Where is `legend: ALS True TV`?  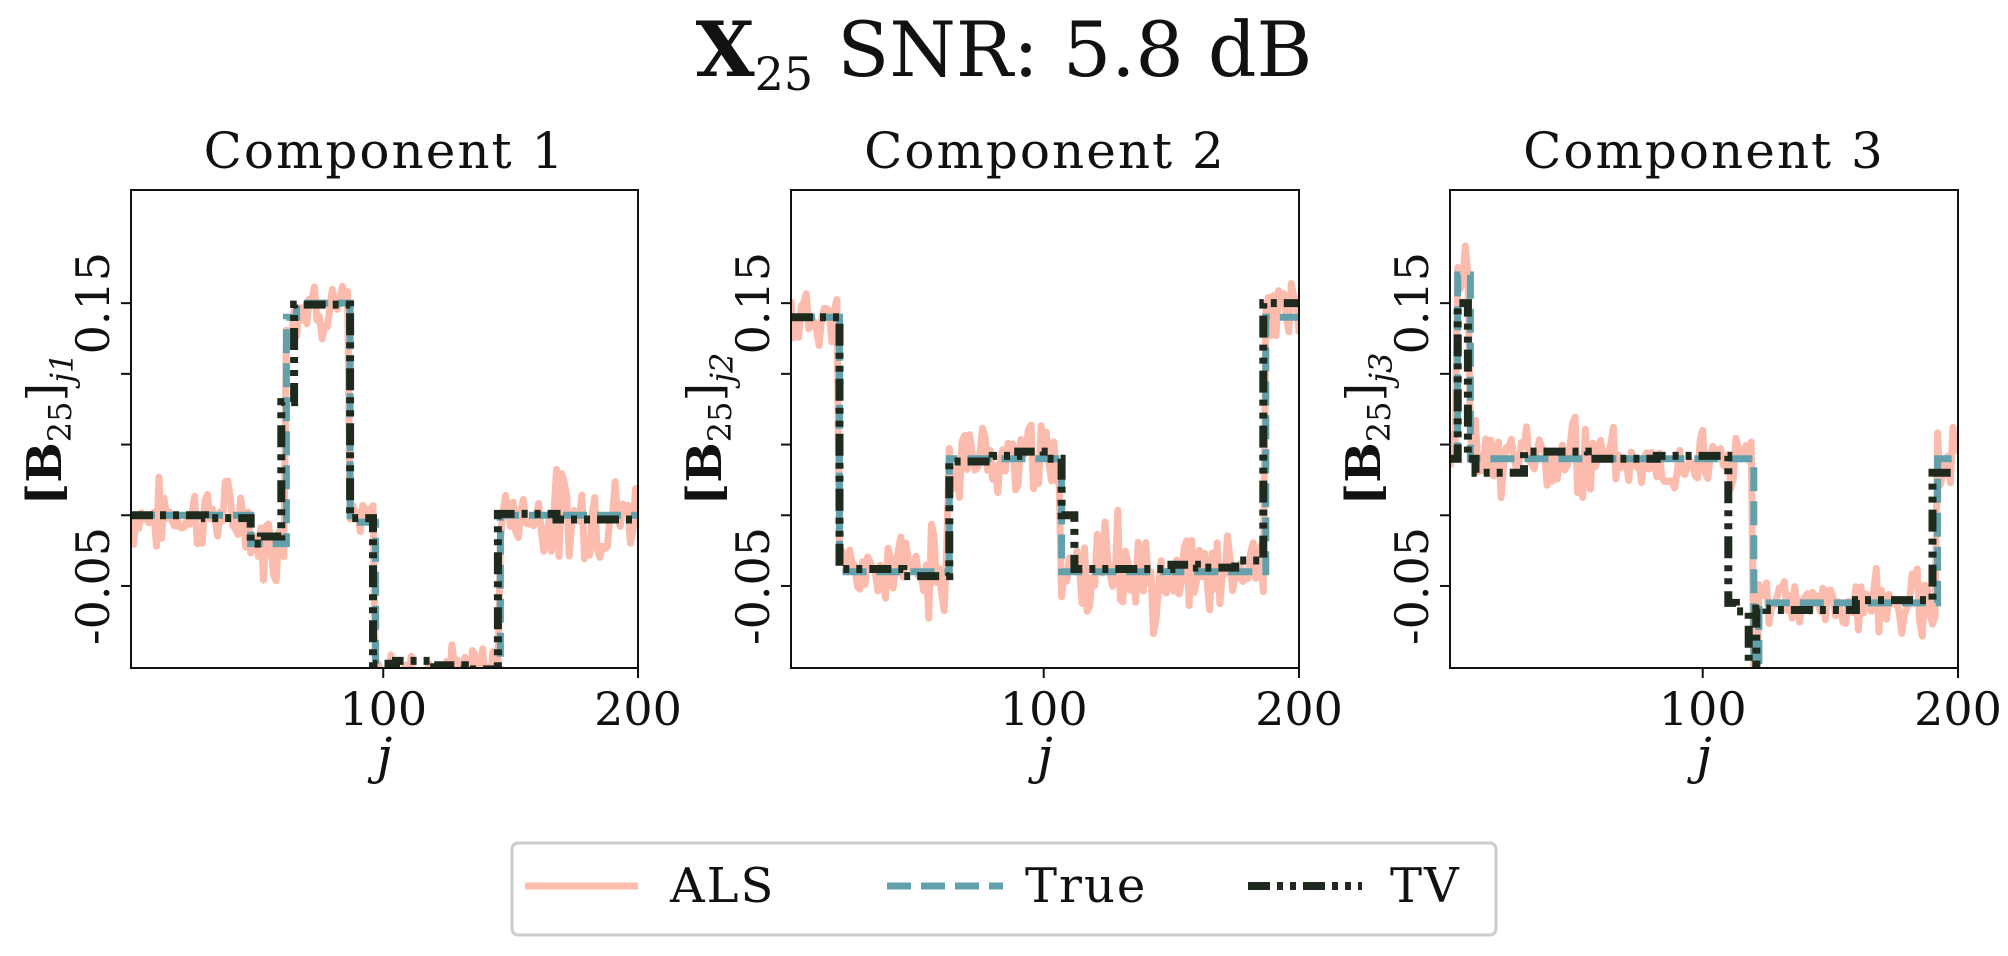 legend: ALS True TV is located at coordinates (1004, 889).